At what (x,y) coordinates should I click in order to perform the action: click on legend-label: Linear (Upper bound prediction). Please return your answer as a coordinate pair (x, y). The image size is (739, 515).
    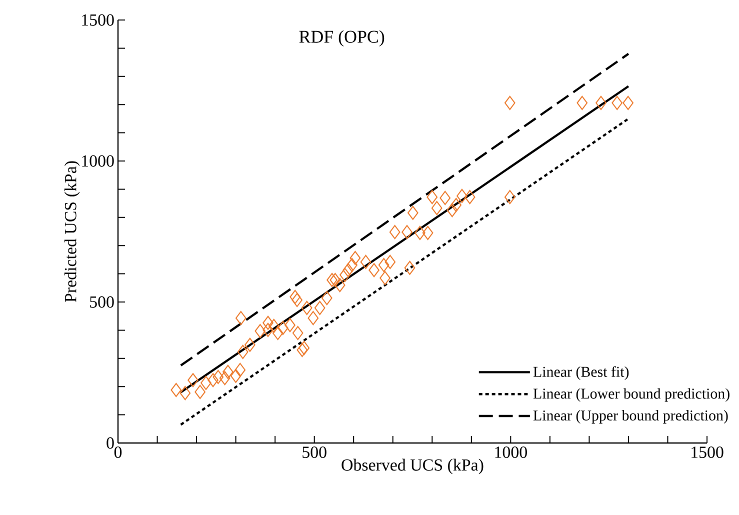
    Looking at the image, I should click on (630, 417).